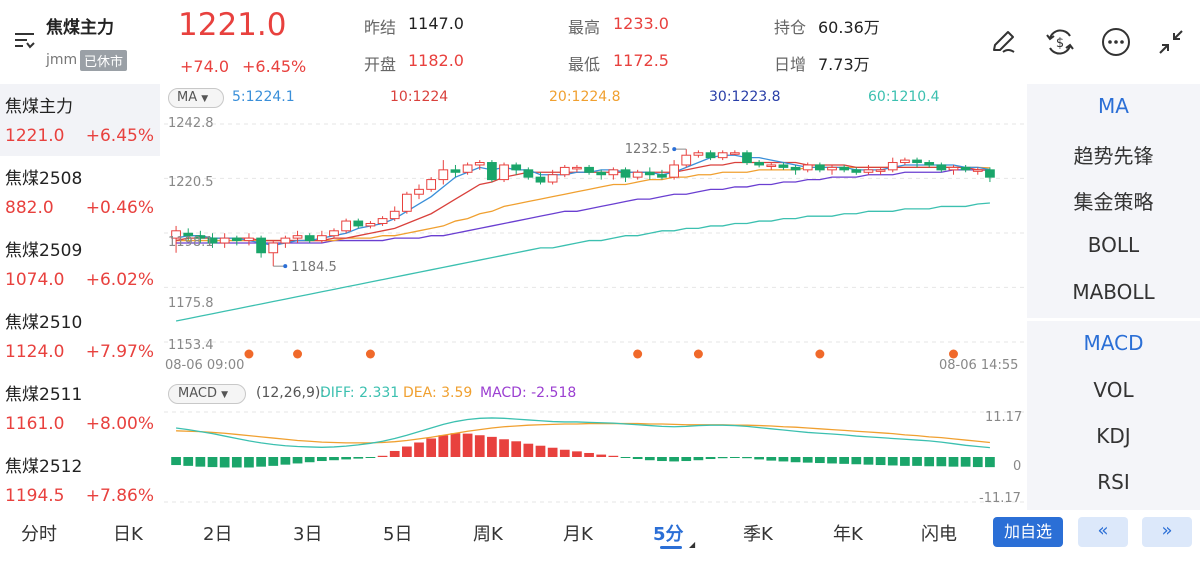 This screenshot has width=1200, height=567. What do you see at coordinates (196, 98) in the screenshot?
I see `ma-selector: MA ▼` at bounding box center [196, 98].